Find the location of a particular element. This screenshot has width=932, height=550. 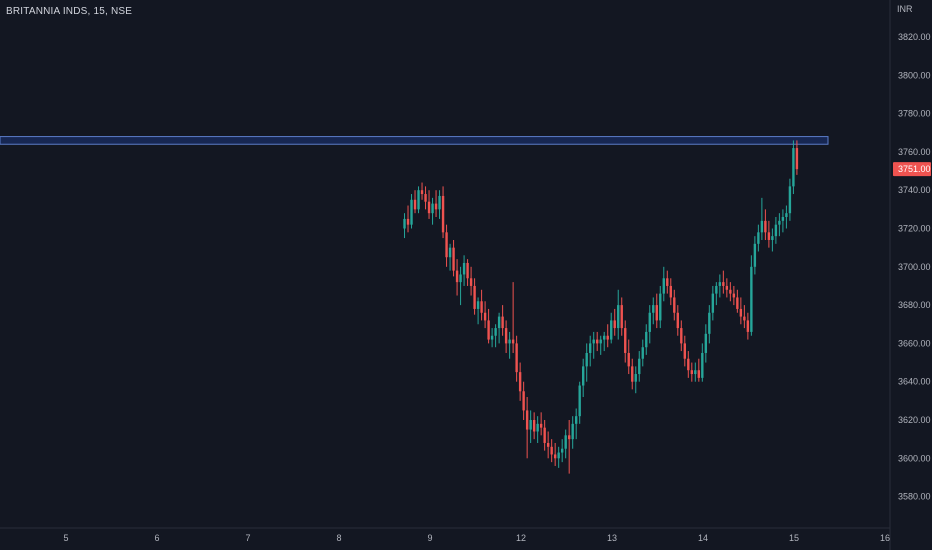

time-tick-label: 16 is located at coordinates (885, 538).